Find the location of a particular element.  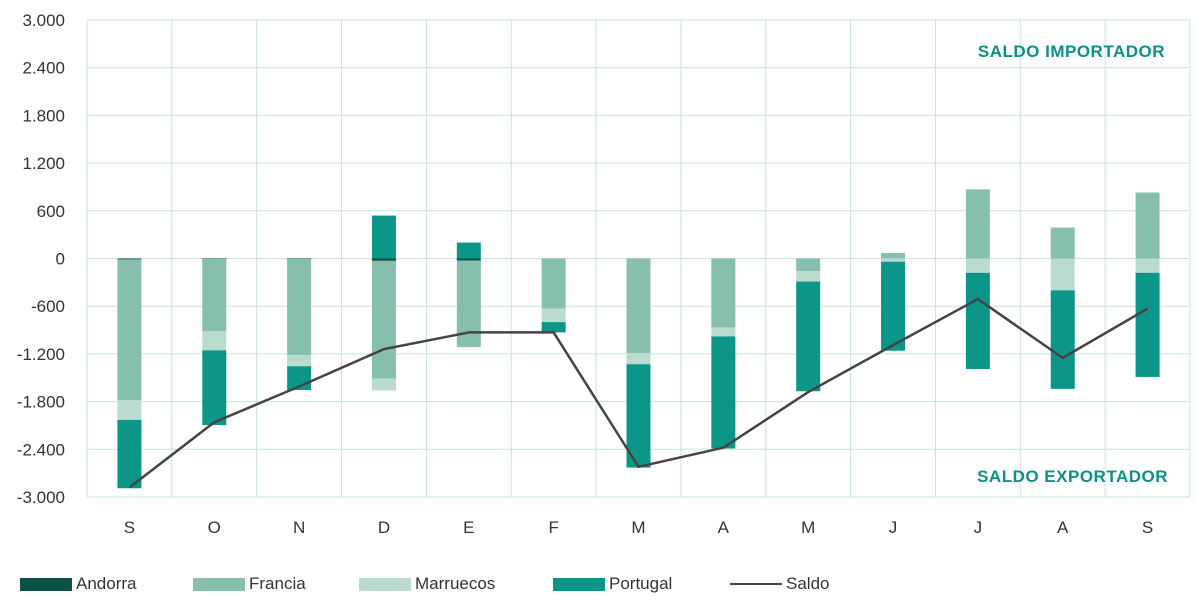

x-tick-label: O is located at coordinates (214, 527).